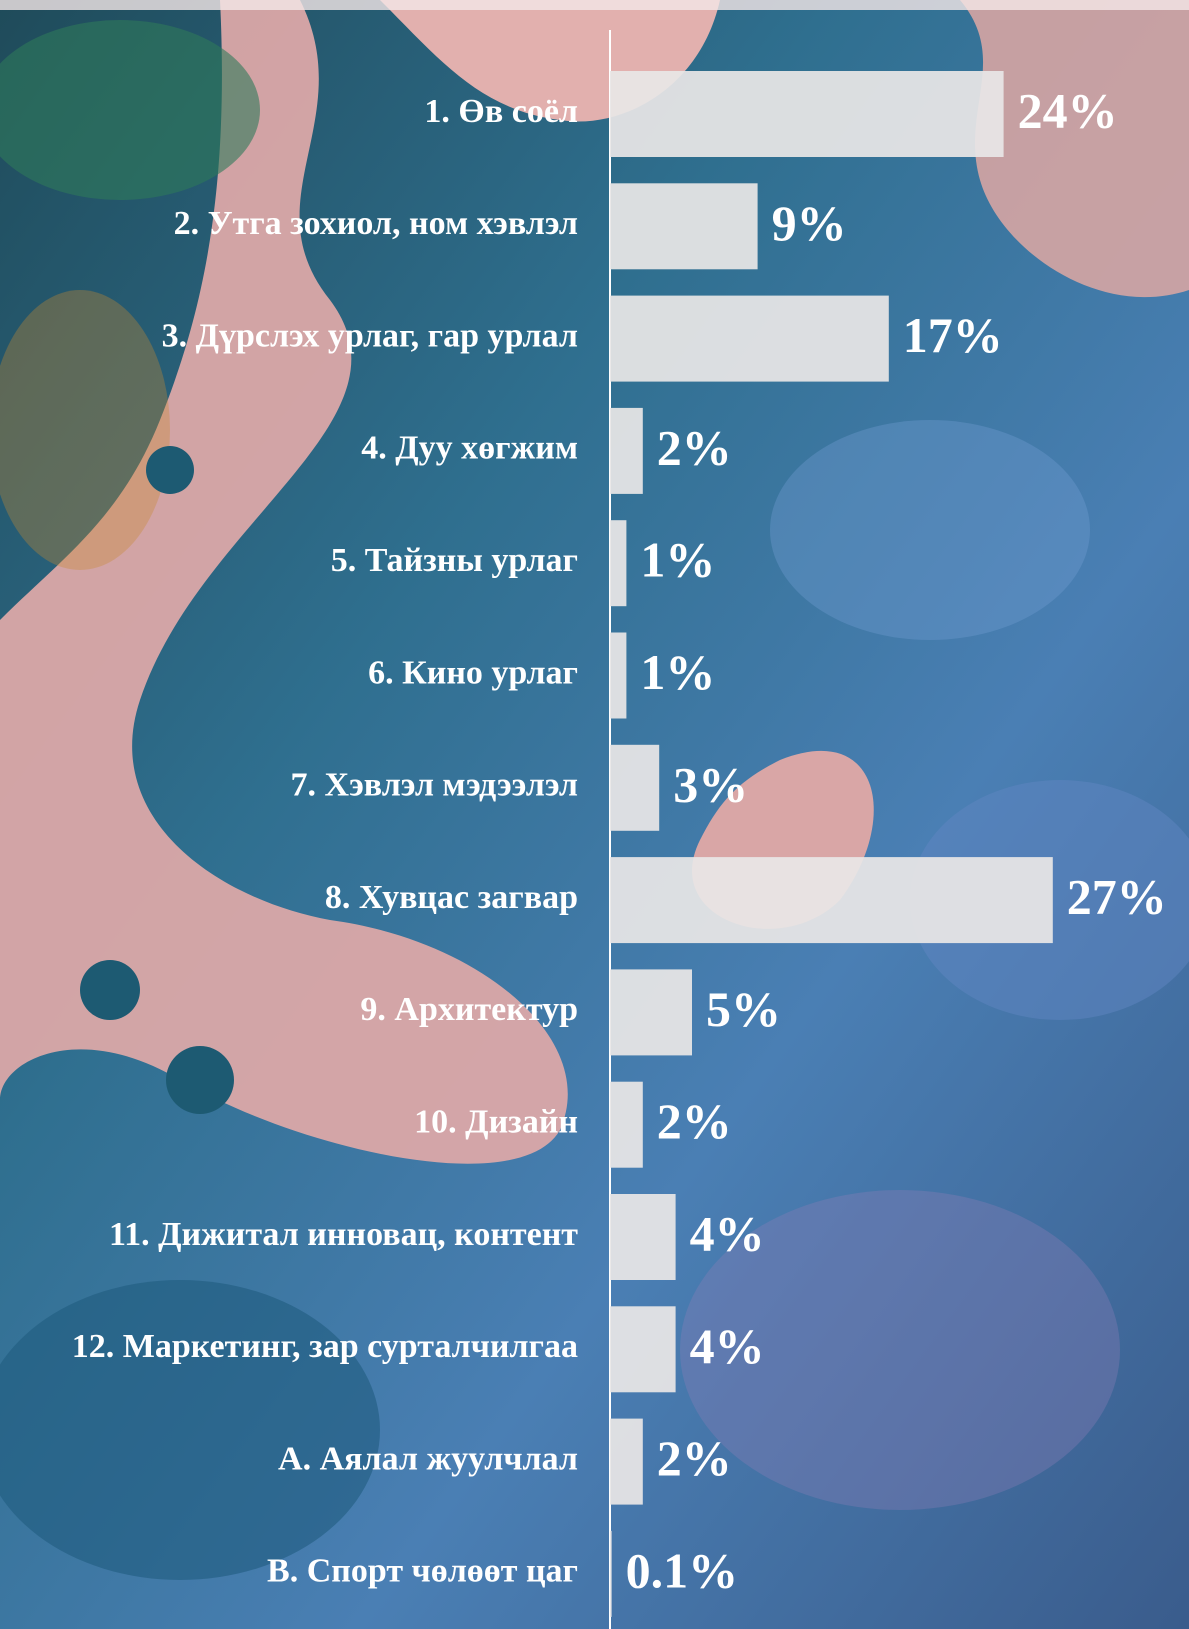 The width and height of the screenshot is (1189, 1629). What do you see at coordinates (496, 1121) in the screenshot?
I see `category-label: 10. Дизайн` at bounding box center [496, 1121].